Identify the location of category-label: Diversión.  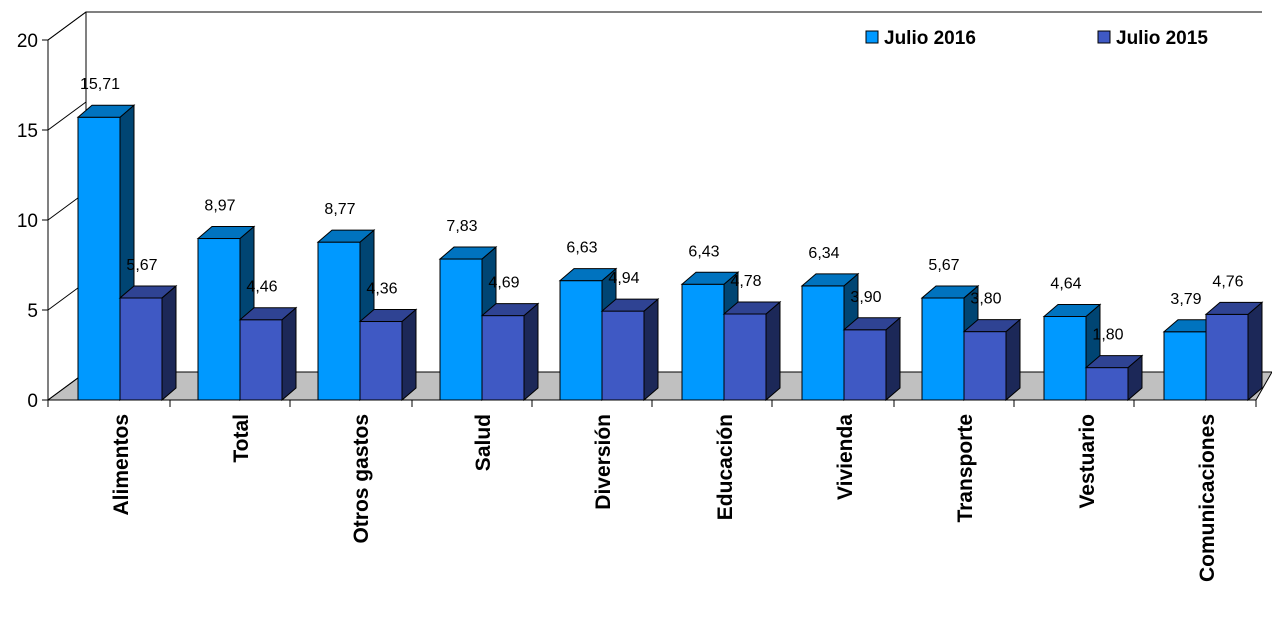
(603, 462).